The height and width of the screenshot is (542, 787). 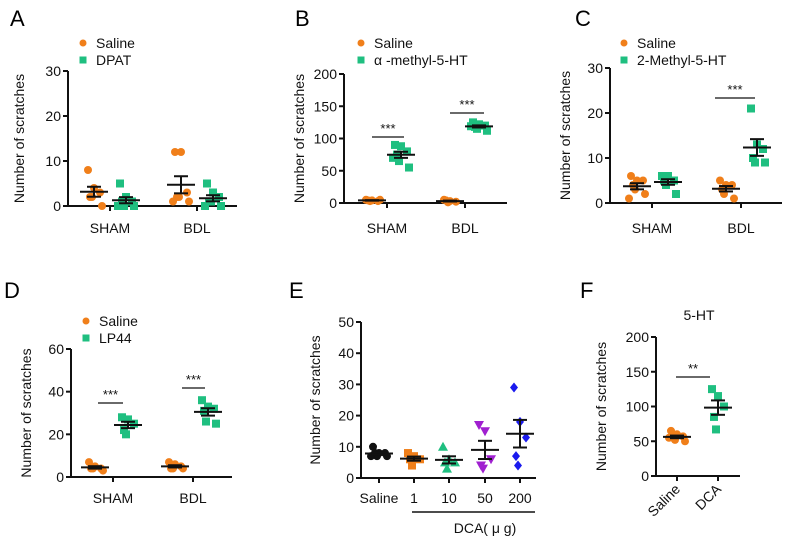 I want to click on x-tick-label: DCA, so click(x=708, y=496).